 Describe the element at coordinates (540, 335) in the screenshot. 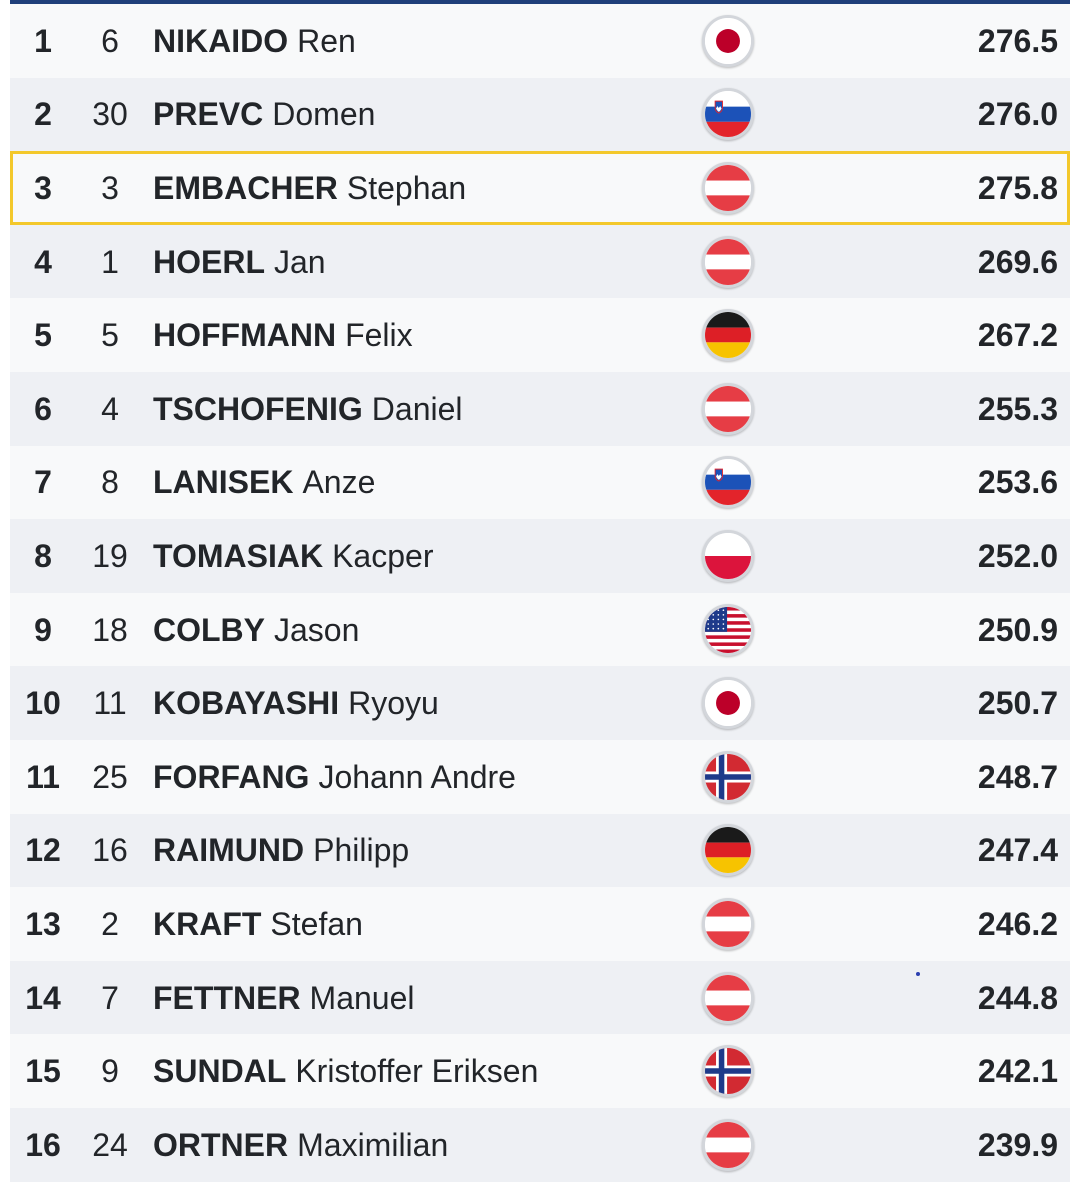

I see `table-row: 5 5 HOFFMANN Felix 267.2` at that location.